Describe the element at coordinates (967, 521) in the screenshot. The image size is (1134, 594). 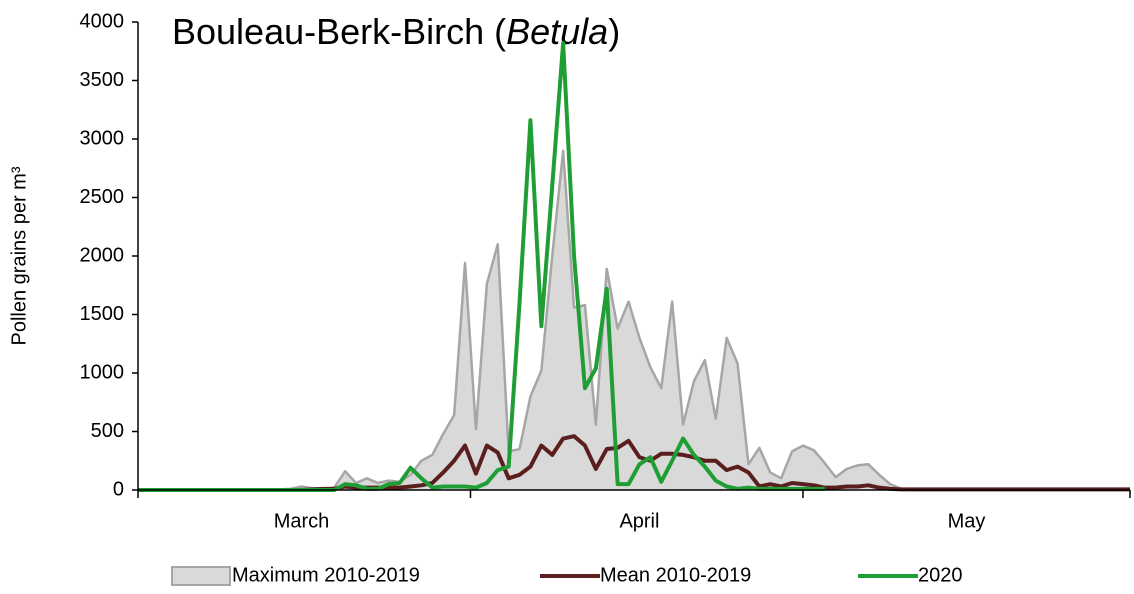
I see `x-tick-label: May` at that location.